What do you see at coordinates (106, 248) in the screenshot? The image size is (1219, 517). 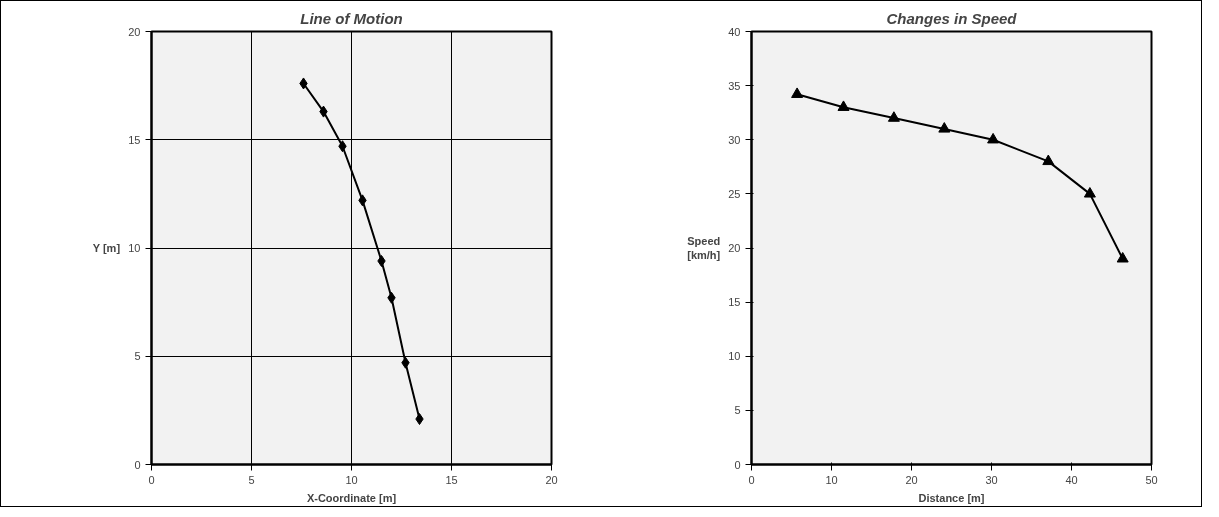 I see `y-axis-title: Y [m]` at bounding box center [106, 248].